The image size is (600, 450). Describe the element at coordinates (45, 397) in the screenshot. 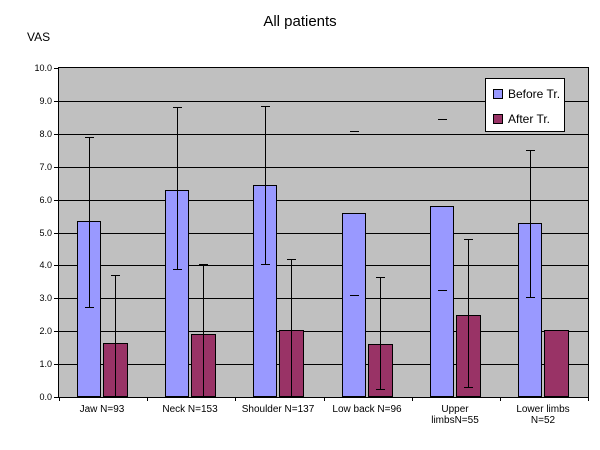

I see `y-tick-label: 0.0` at that location.